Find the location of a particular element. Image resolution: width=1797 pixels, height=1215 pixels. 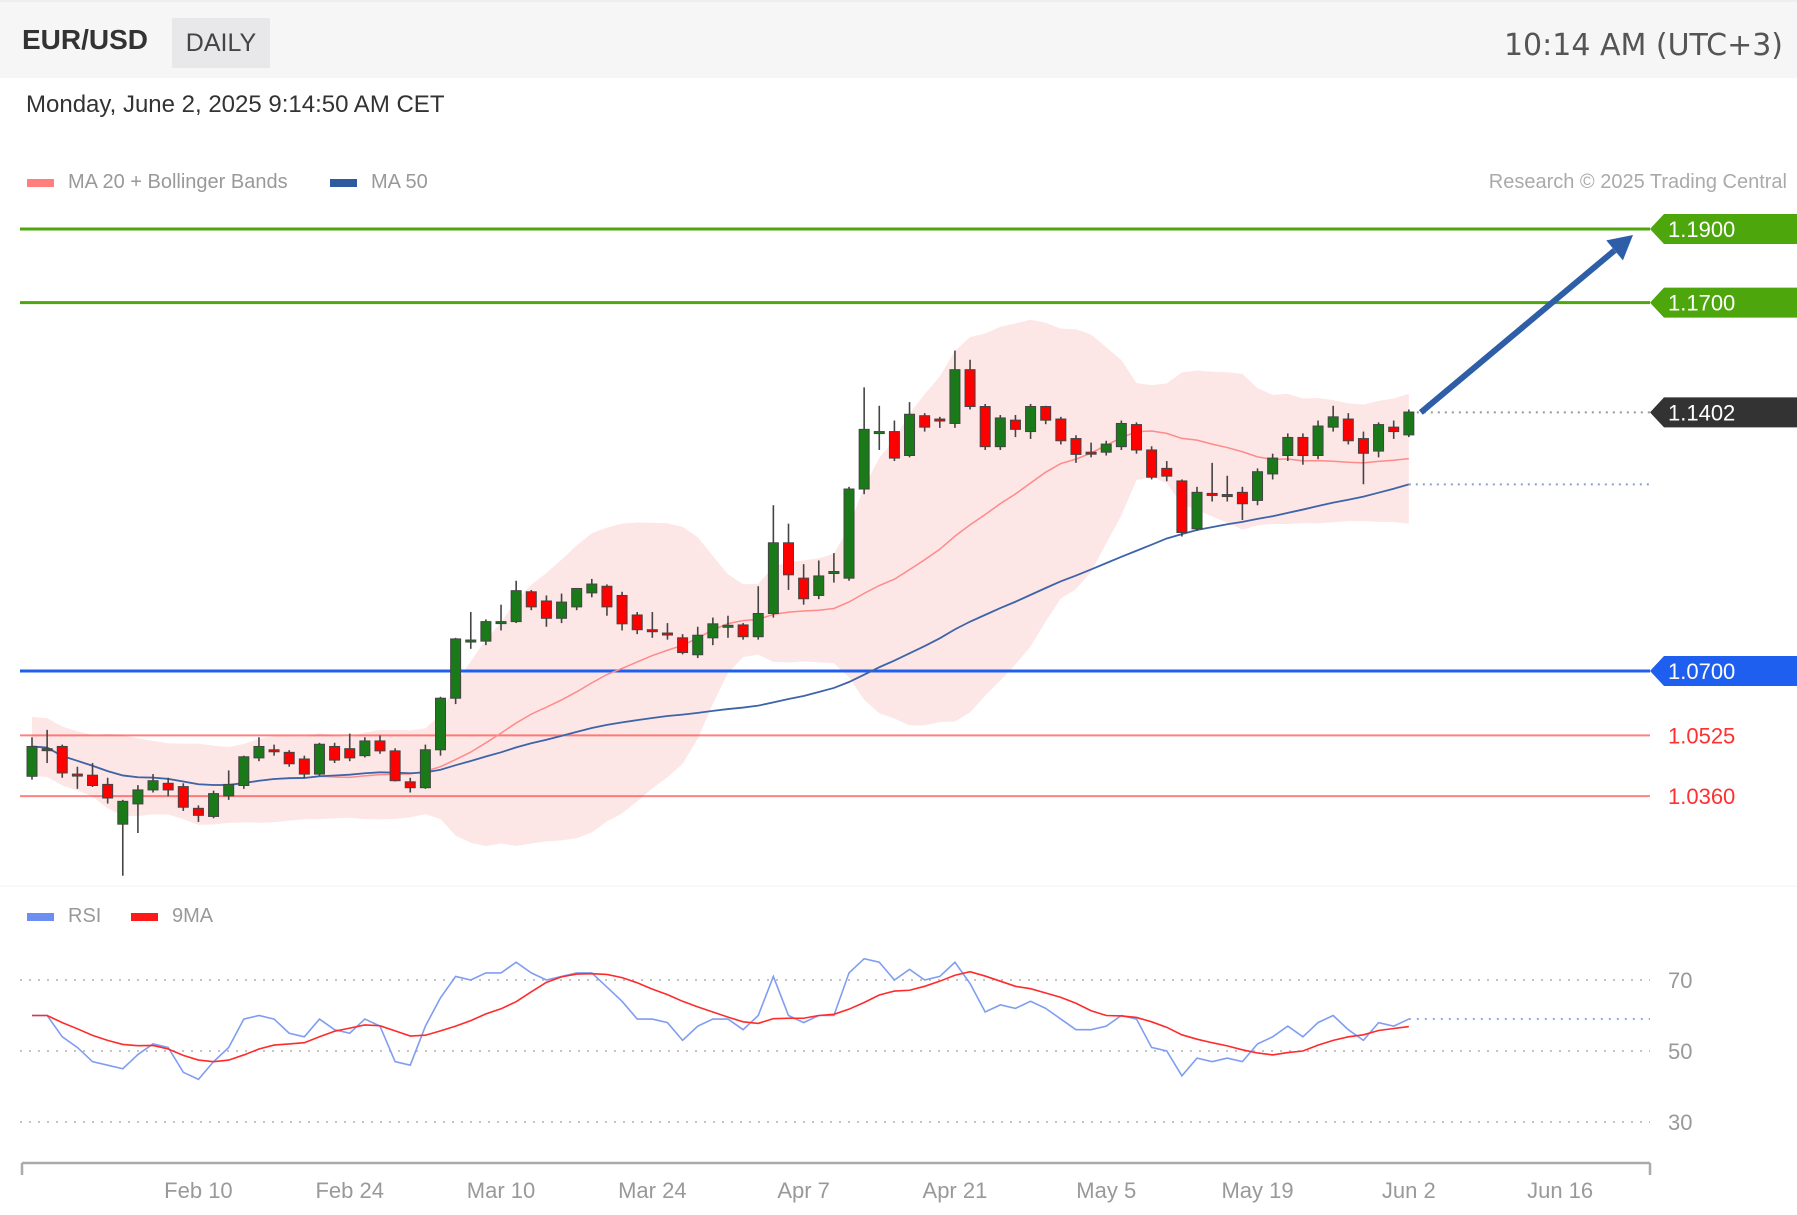

symbol-title: EUR/USD is located at coordinates (85, 39).